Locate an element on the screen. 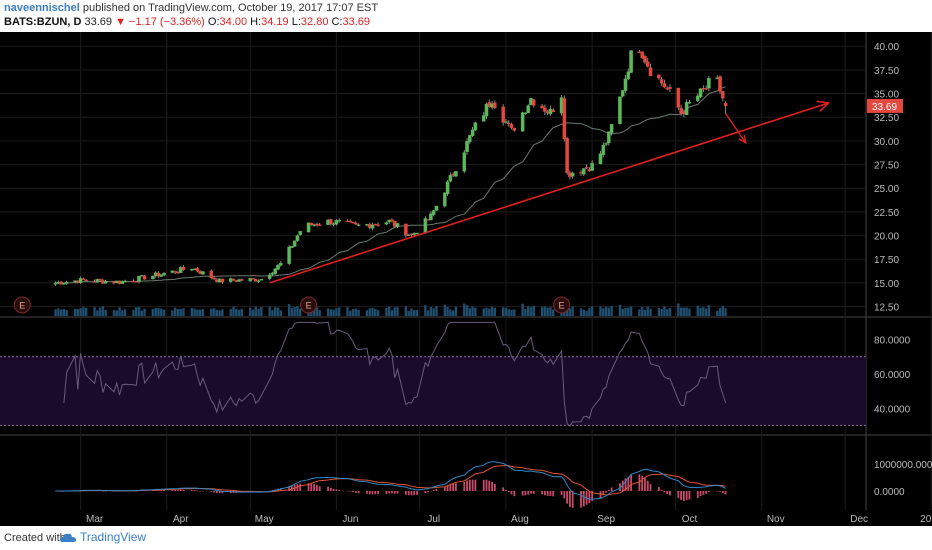 This screenshot has width=932, height=550. symbol-label: BATS:BZUN, D is located at coordinates (43, 22).